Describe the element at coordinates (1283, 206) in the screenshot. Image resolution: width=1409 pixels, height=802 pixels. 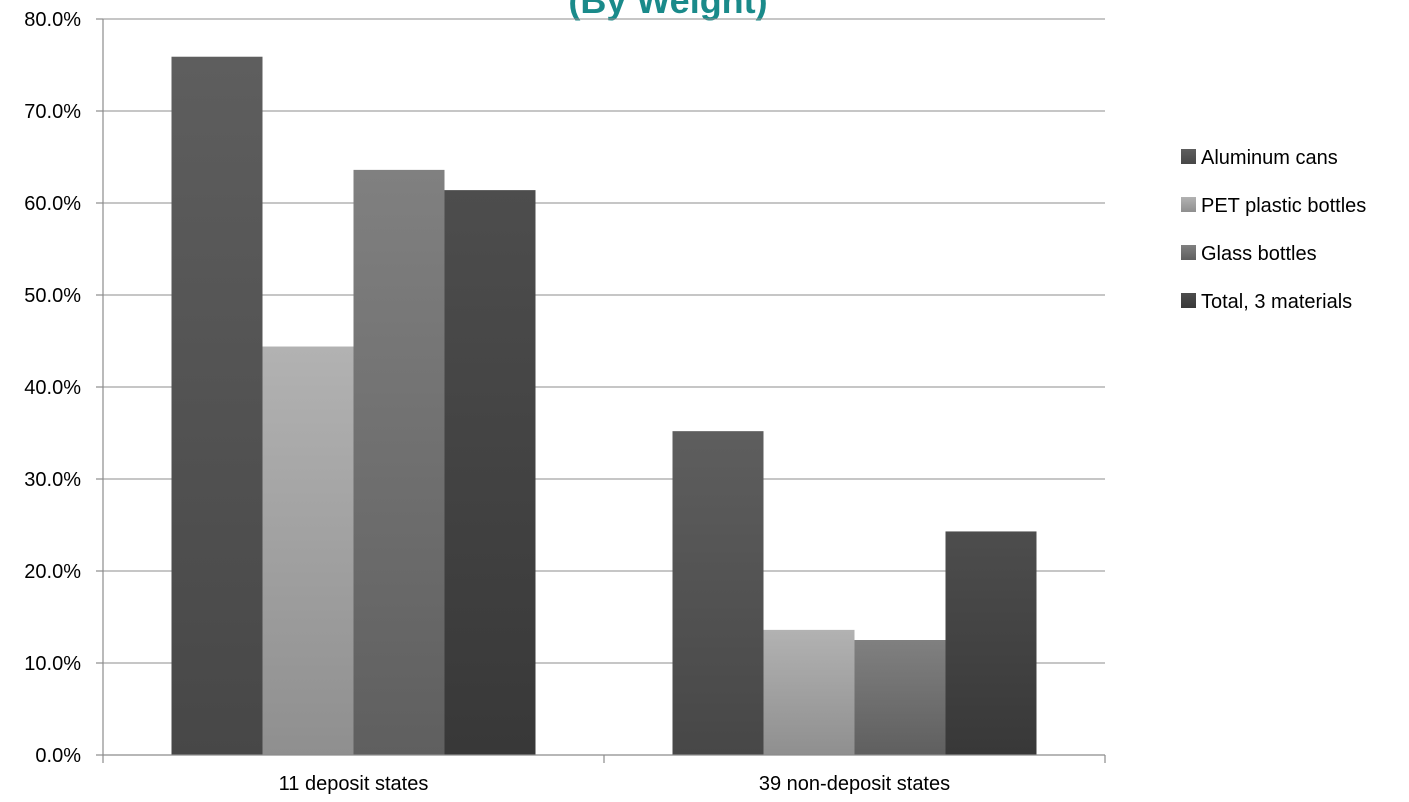
I see `legend-label: PET plastic bottles` at that location.